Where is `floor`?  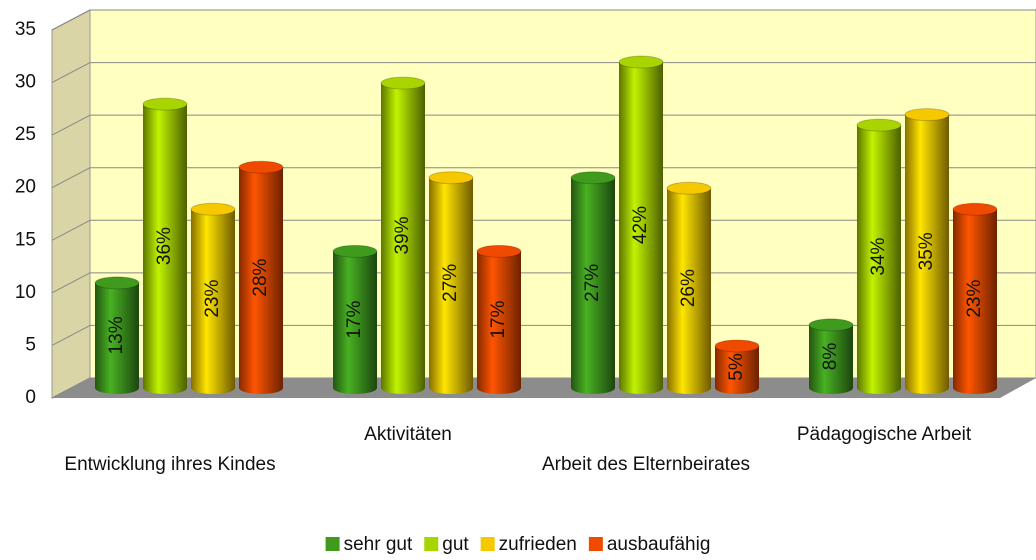
floor is located at coordinates (544, 388).